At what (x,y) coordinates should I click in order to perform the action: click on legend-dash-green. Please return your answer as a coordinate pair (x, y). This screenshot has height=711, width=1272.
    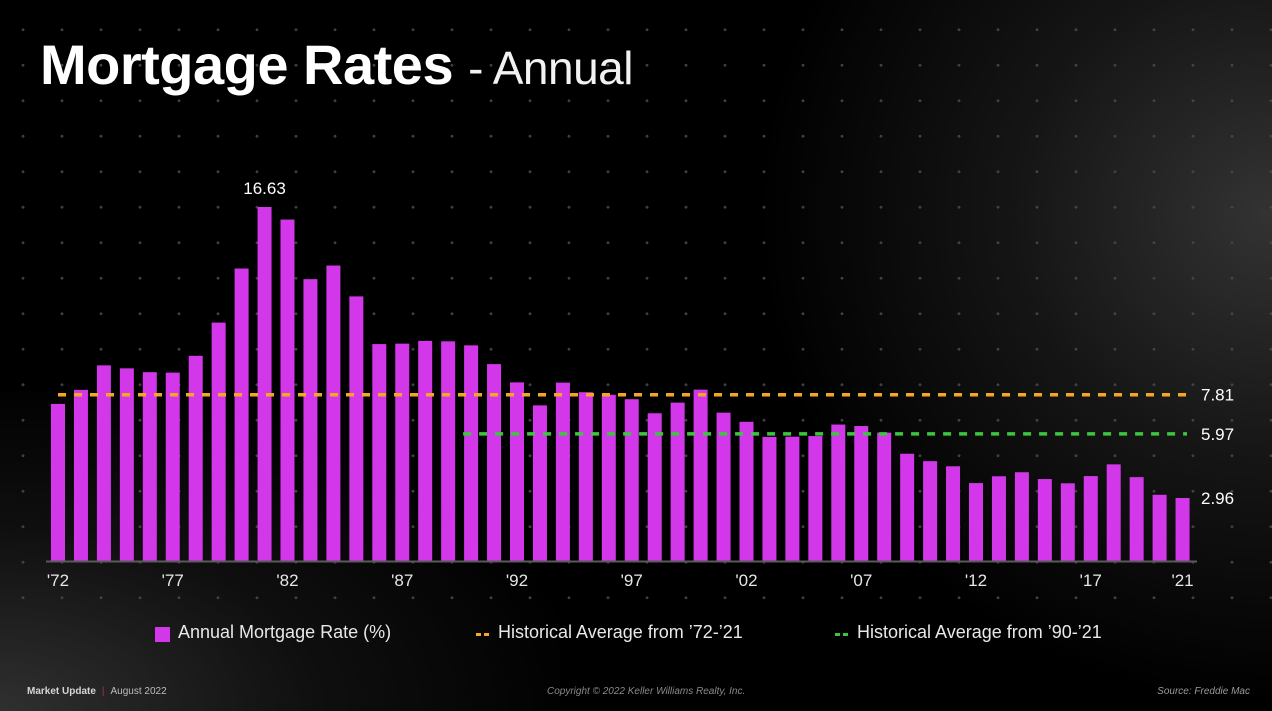
    Looking at the image, I should click on (841, 634).